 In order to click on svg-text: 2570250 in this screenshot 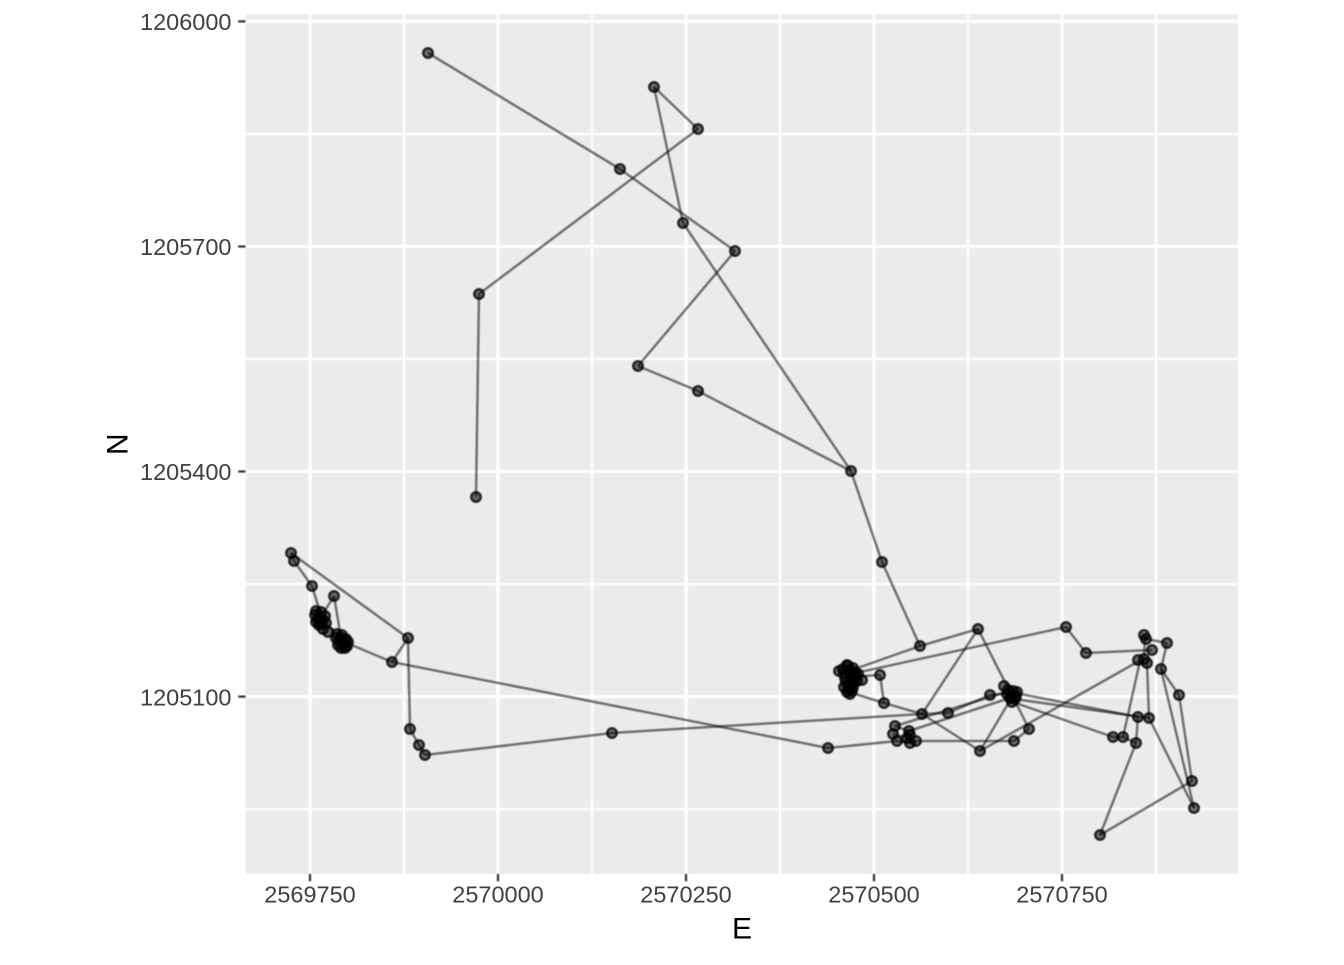, I will do `click(686, 895)`.